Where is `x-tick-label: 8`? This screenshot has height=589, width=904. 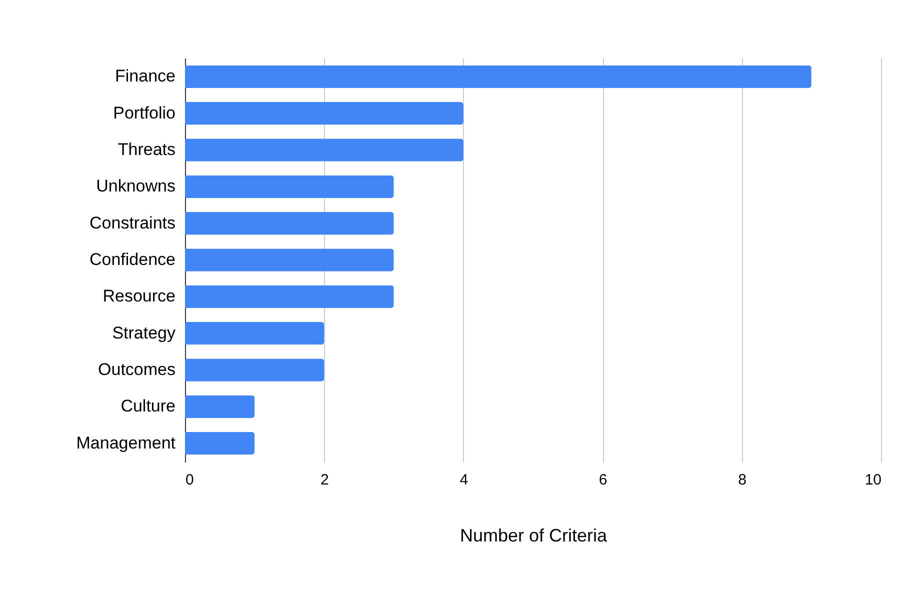
x-tick-label: 8 is located at coordinates (742, 480).